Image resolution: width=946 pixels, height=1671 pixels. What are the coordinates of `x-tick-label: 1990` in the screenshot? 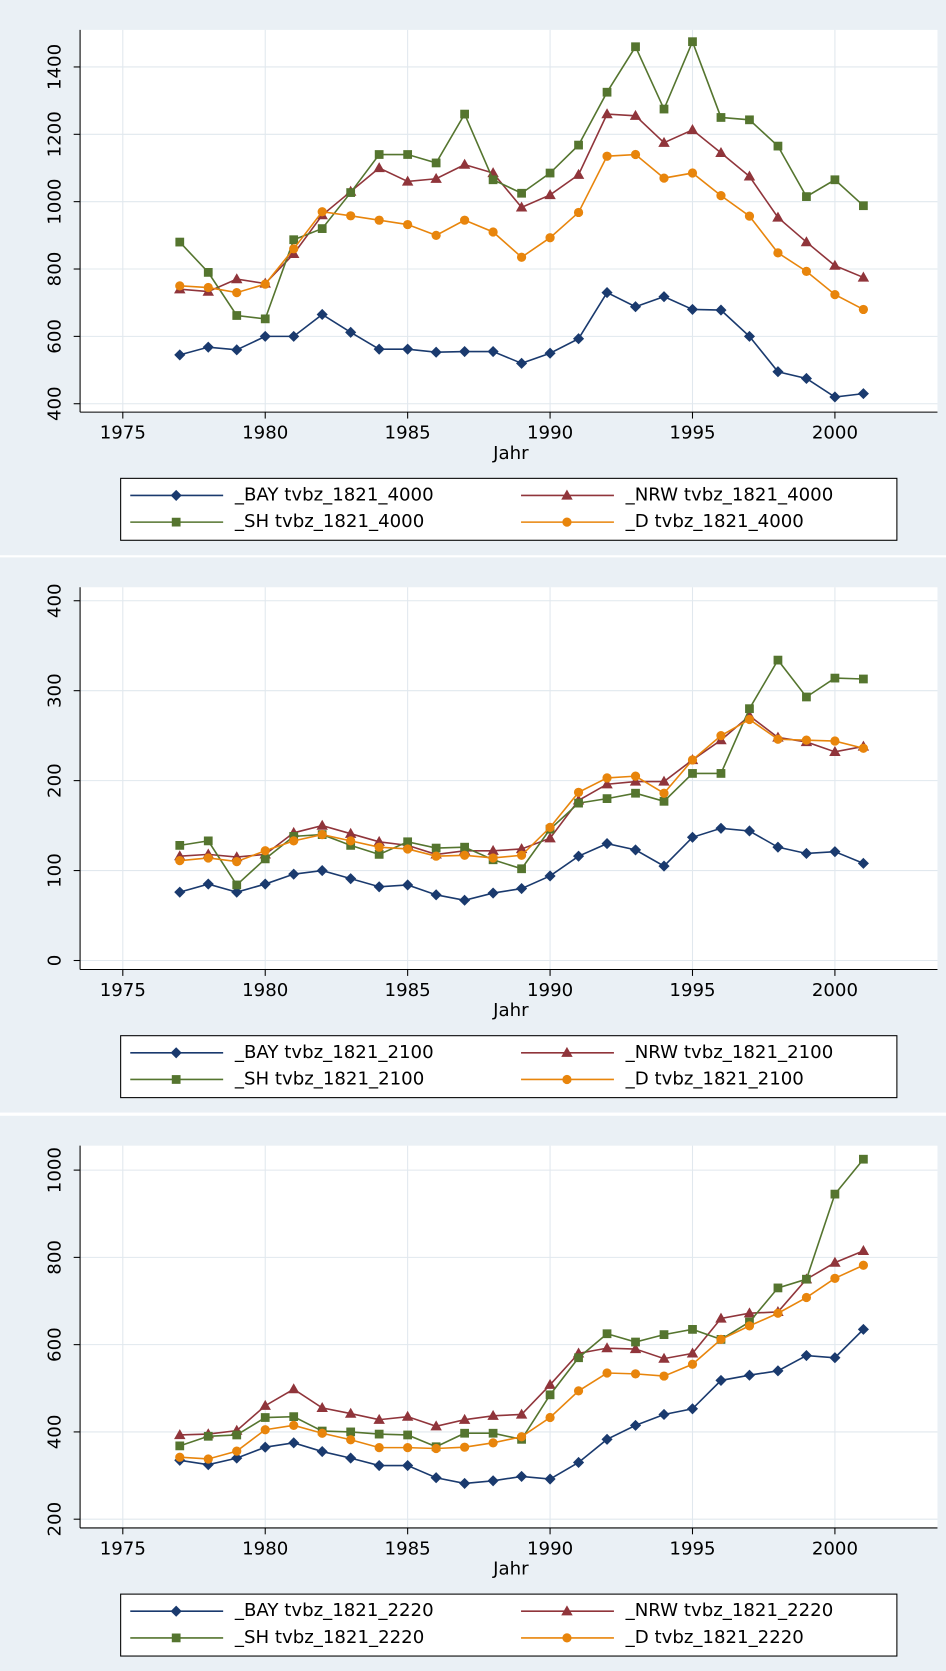 It's located at (550, 990).